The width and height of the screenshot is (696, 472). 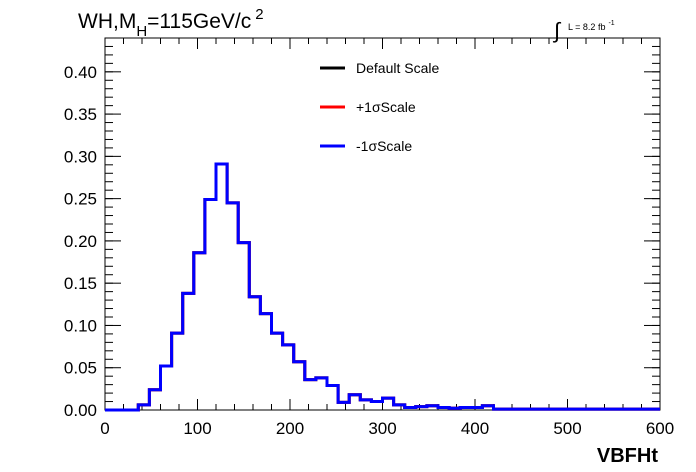 What do you see at coordinates (80, 325) in the screenshot?
I see `y-tick-label: 0.10` at bounding box center [80, 325].